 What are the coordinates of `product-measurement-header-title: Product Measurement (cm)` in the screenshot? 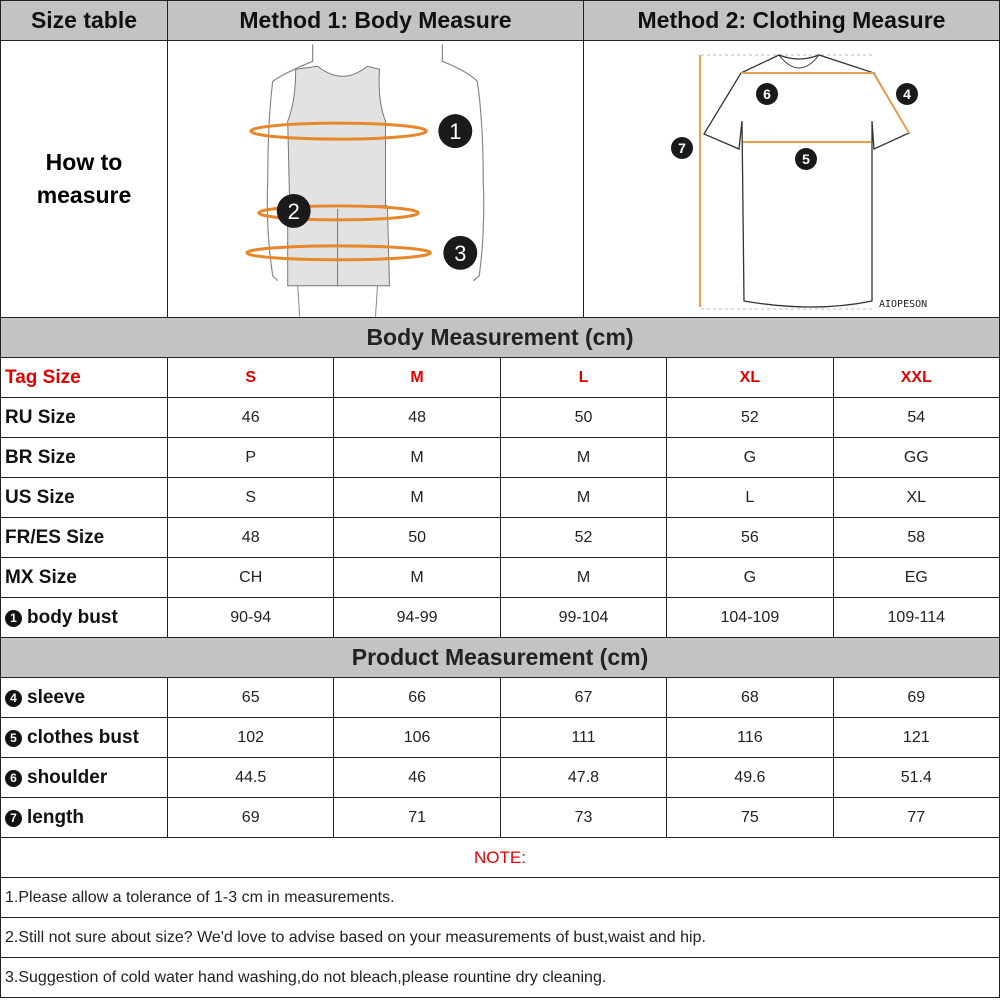 It's located at (500, 657).